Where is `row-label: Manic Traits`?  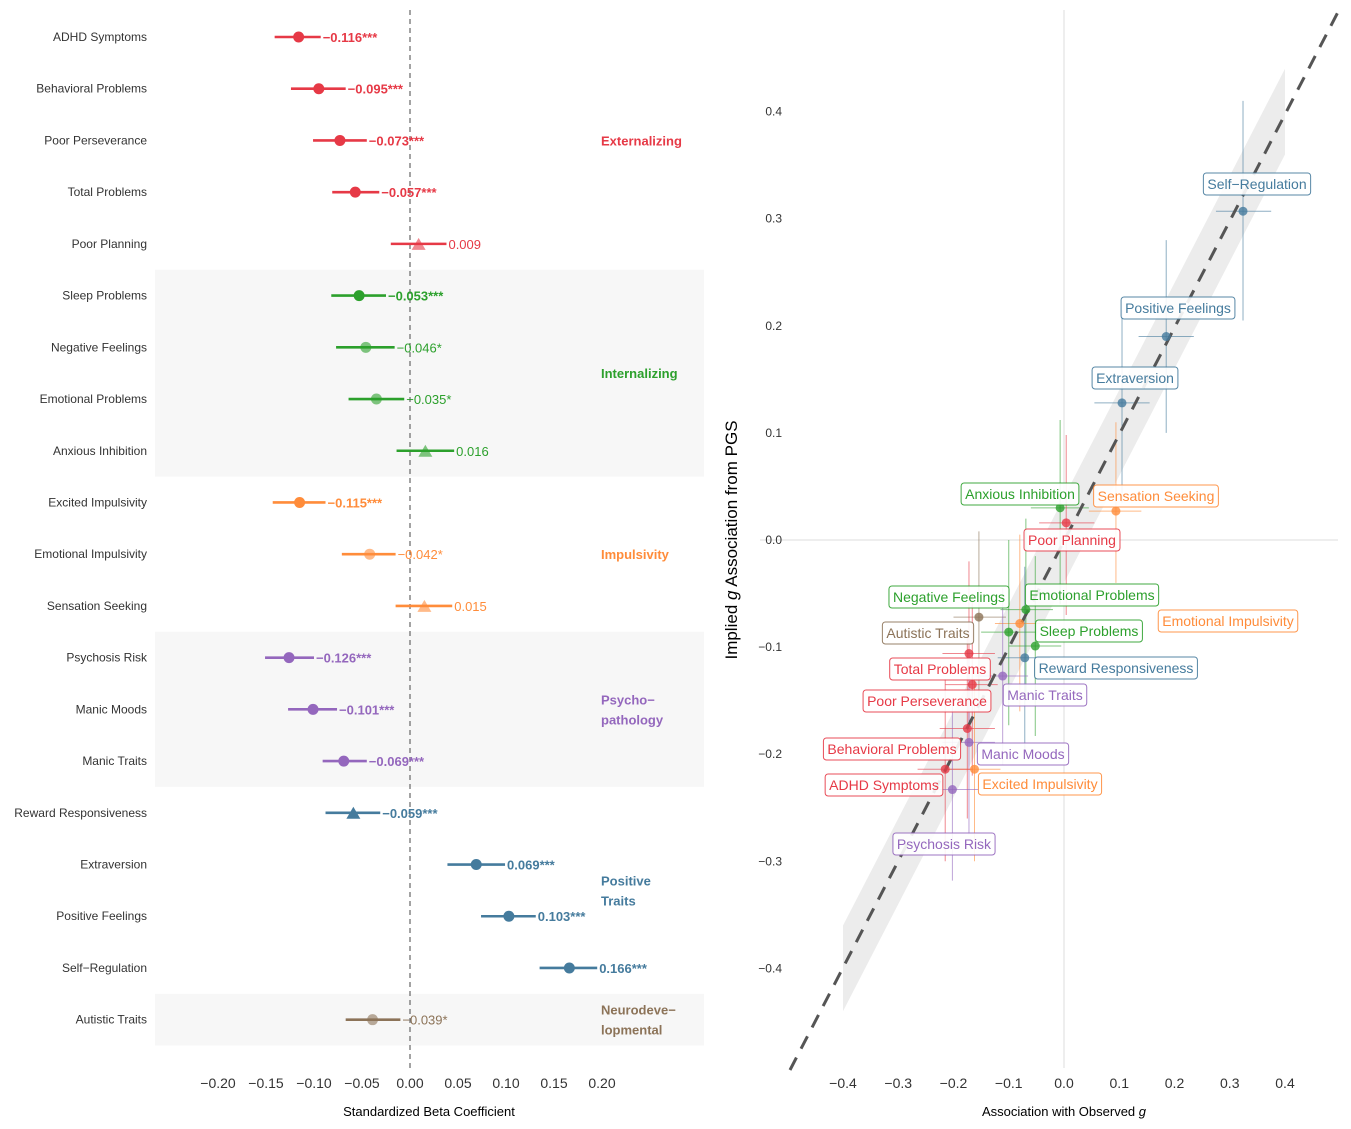
row-label: Manic Traits is located at coordinates (114, 761).